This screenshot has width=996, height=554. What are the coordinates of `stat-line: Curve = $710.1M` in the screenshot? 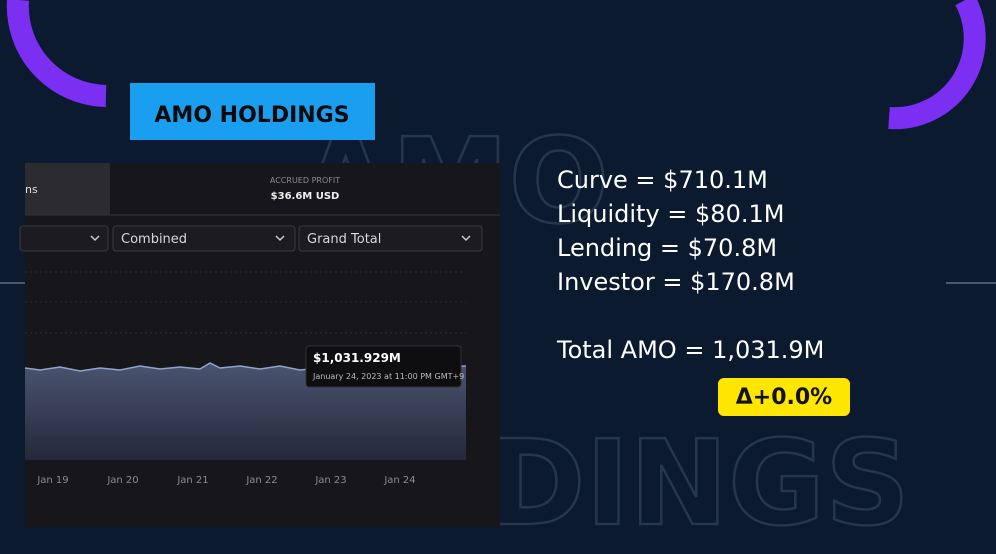 It's located at (662, 180).